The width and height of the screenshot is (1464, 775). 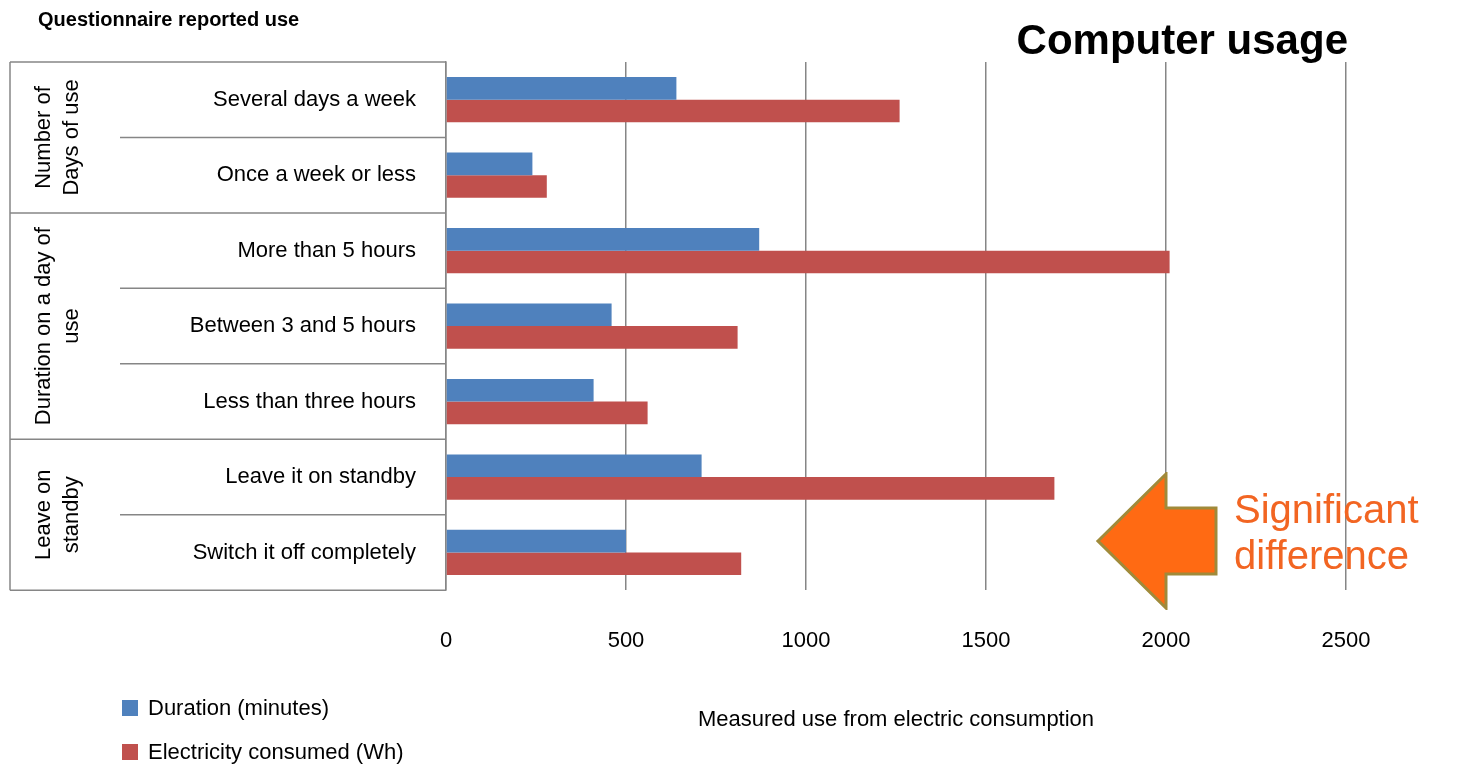 I want to click on x-tick-label: 1500, so click(x=986, y=640).